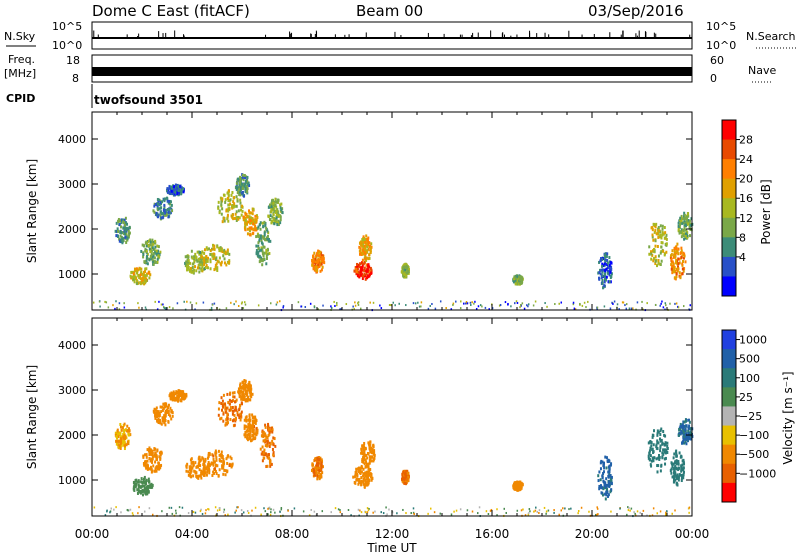 This screenshot has height=554, width=800. What do you see at coordinates (72, 229) in the screenshot?
I see `y-tick-label: 2000` at bounding box center [72, 229].